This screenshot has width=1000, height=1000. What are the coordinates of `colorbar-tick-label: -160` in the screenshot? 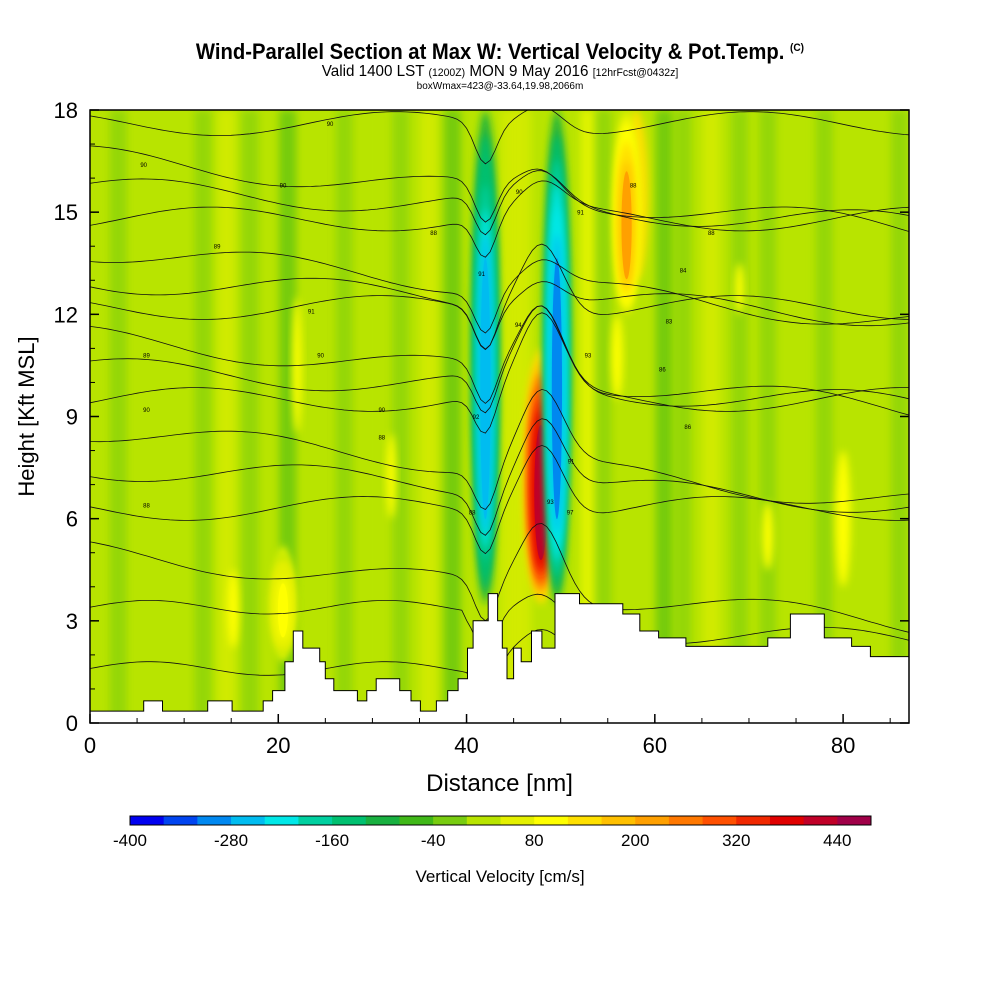 It's located at (332, 840).